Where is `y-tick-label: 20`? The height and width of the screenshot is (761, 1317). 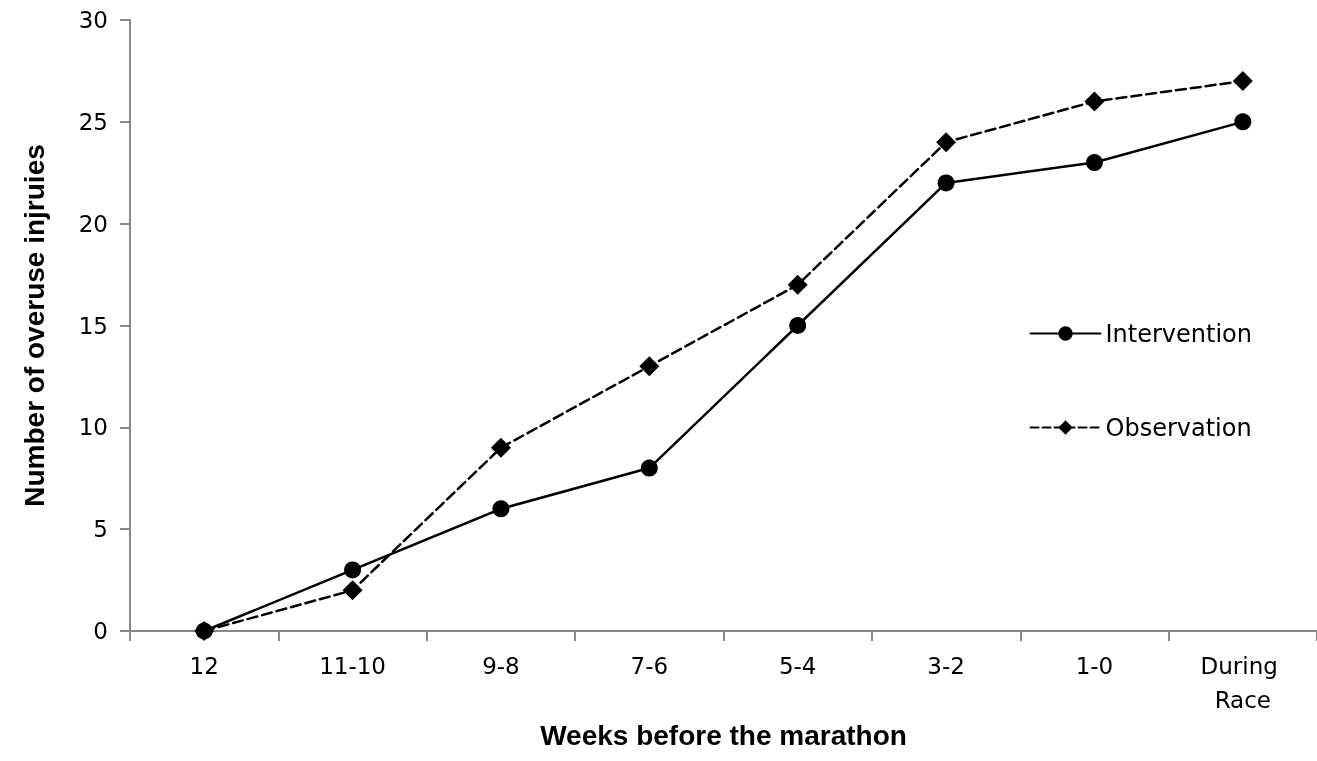 y-tick-label: 20 is located at coordinates (93, 223).